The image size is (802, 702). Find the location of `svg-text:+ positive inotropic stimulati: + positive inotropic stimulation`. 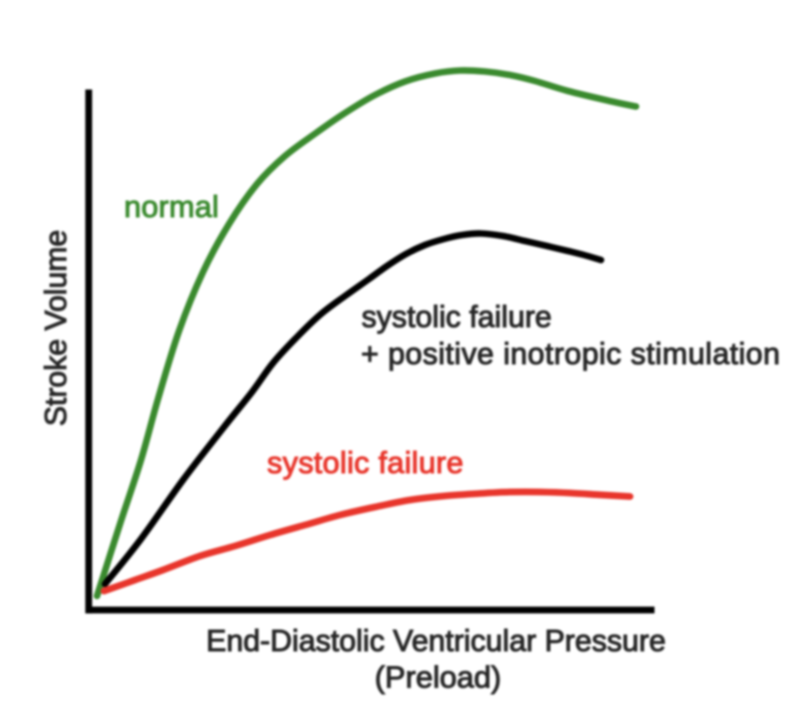

svg-text:+ positive inotropic stimulati: + positive inotropic stimulation is located at coordinates (570, 354).